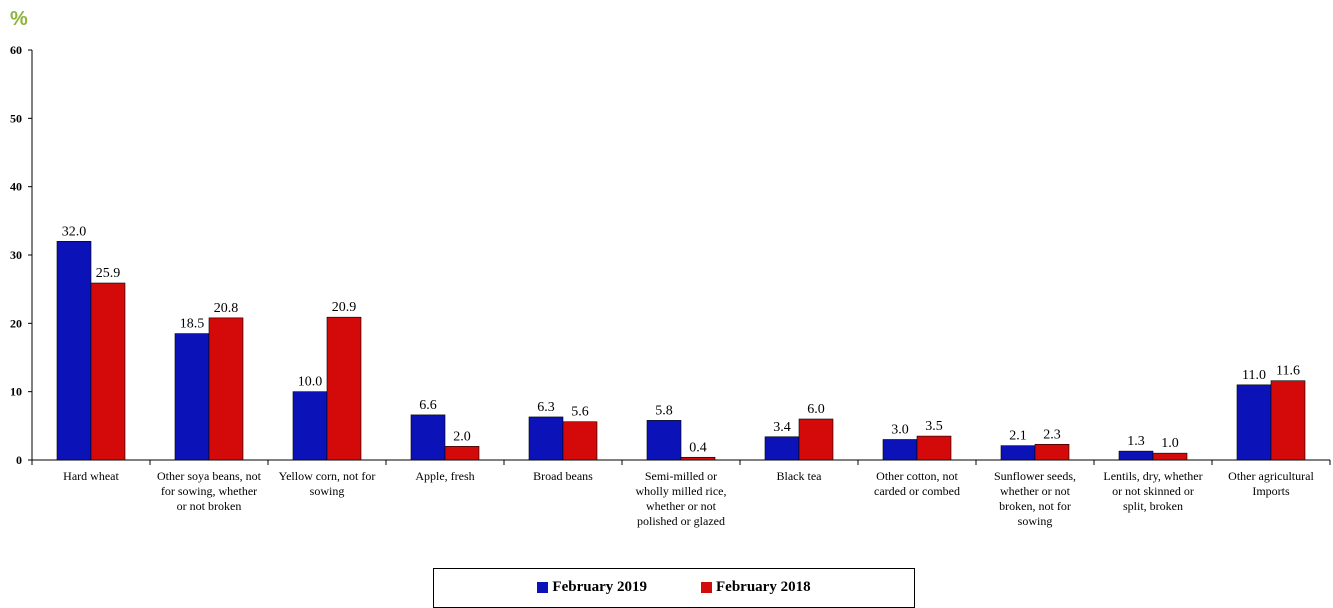  What do you see at coordinates (664, 410) in the screenshot?
I see `data-label-february-2019-5: 5.8` at bounding box center [664, 410].